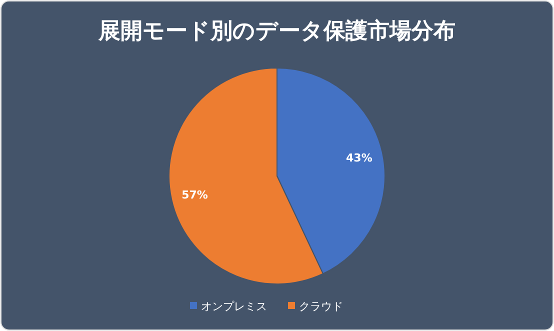 Image resolution: width=554 pixels, height=331 pixels. I want to click on data-label: 43%, so click(359, 158).